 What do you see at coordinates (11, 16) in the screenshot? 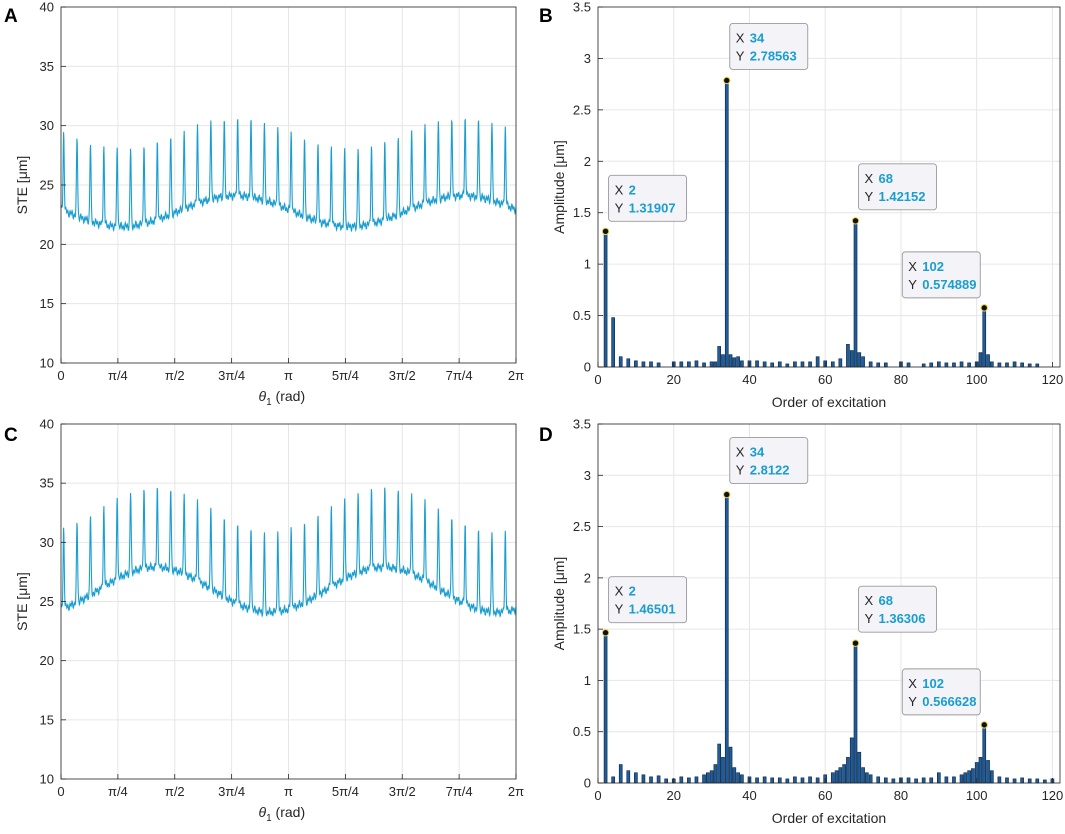
I see `panel-letter: A` at bounding box center [11, 16].